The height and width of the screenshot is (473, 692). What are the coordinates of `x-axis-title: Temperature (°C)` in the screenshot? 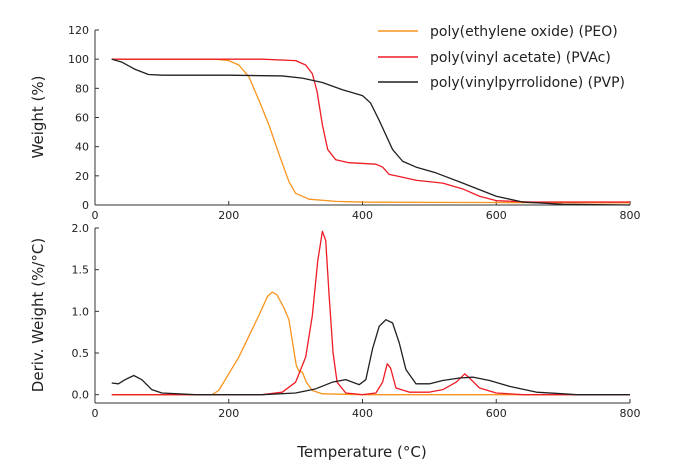 It's located at (361, 452).